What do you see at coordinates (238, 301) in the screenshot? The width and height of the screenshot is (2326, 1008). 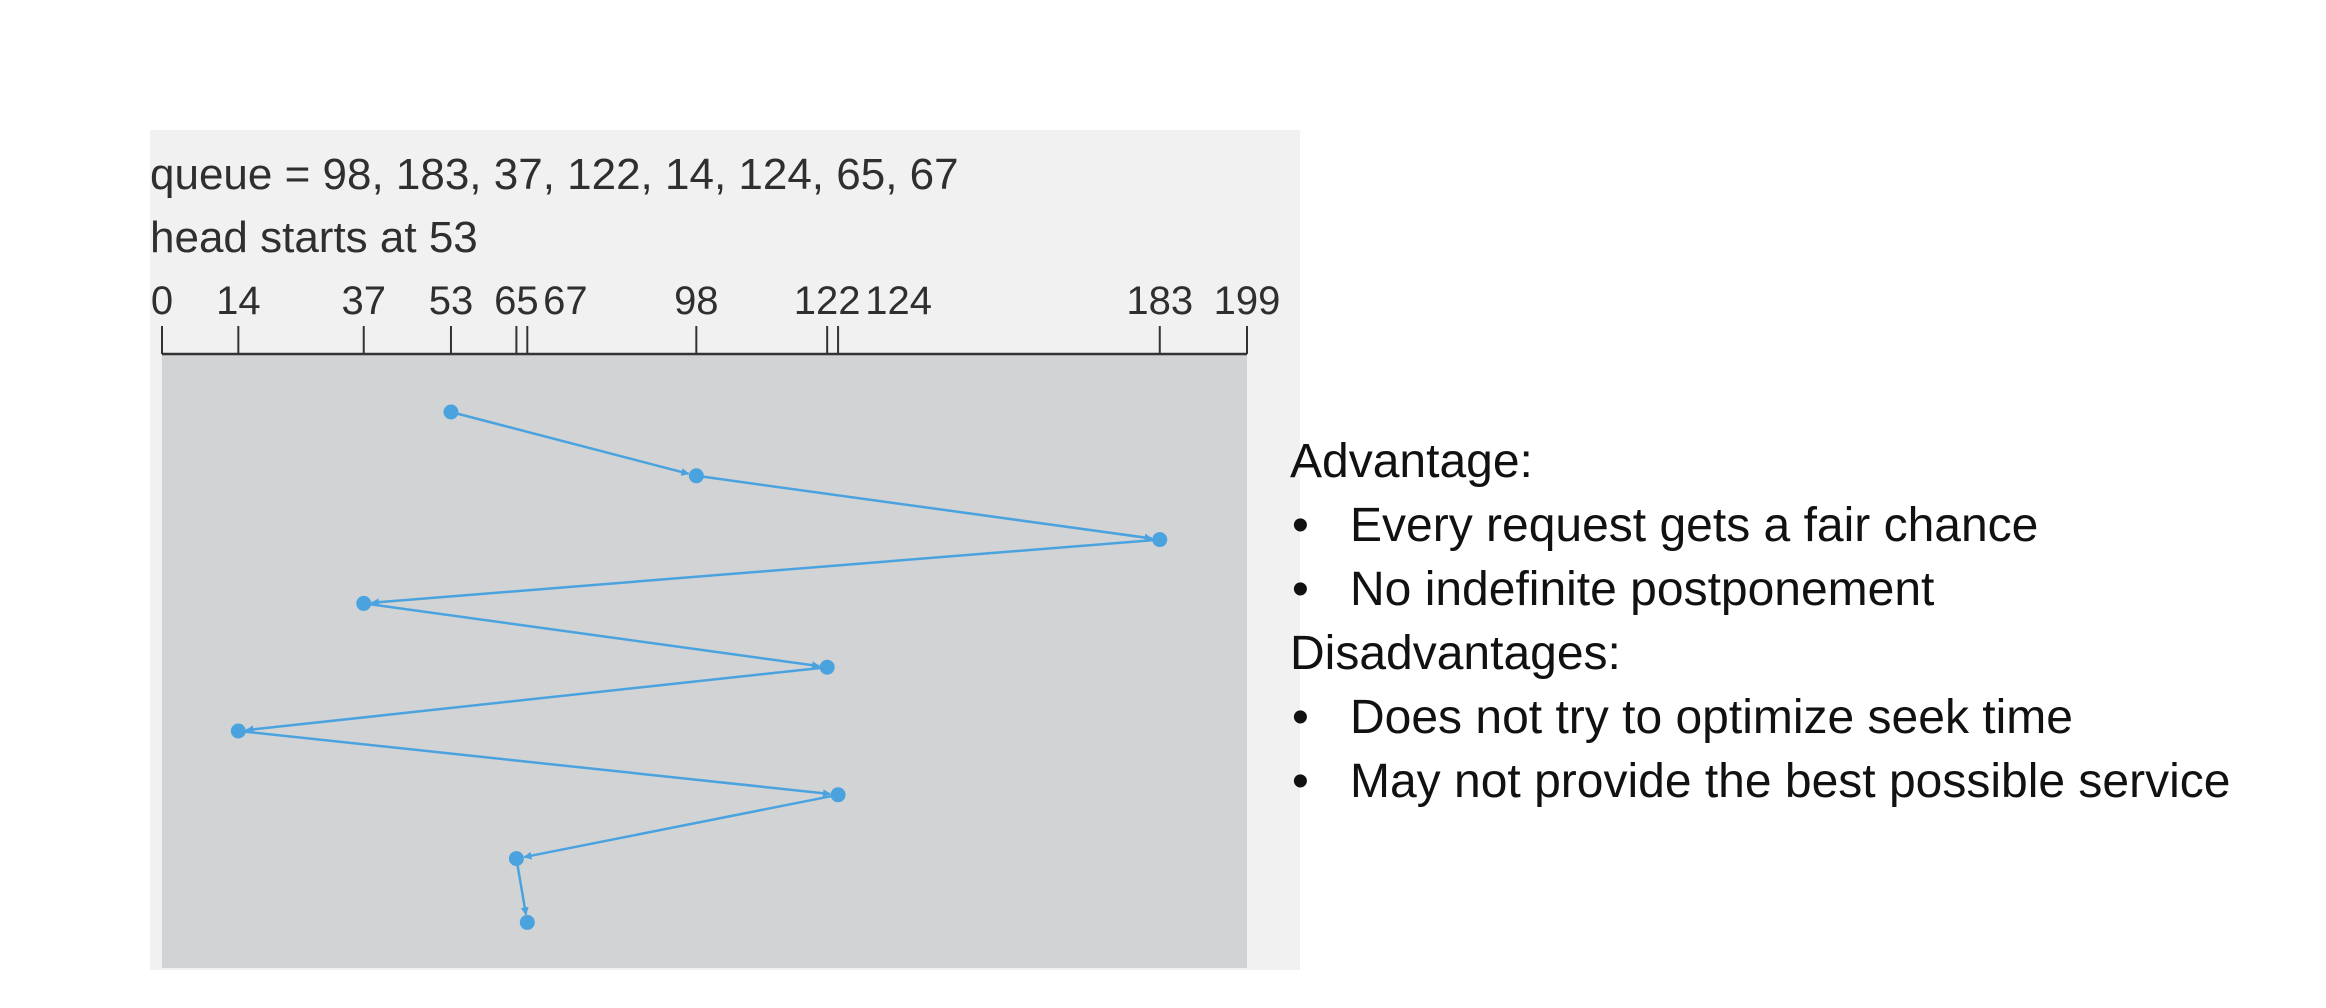 I see `tick-label: 14` at bounding box center [238, 301].